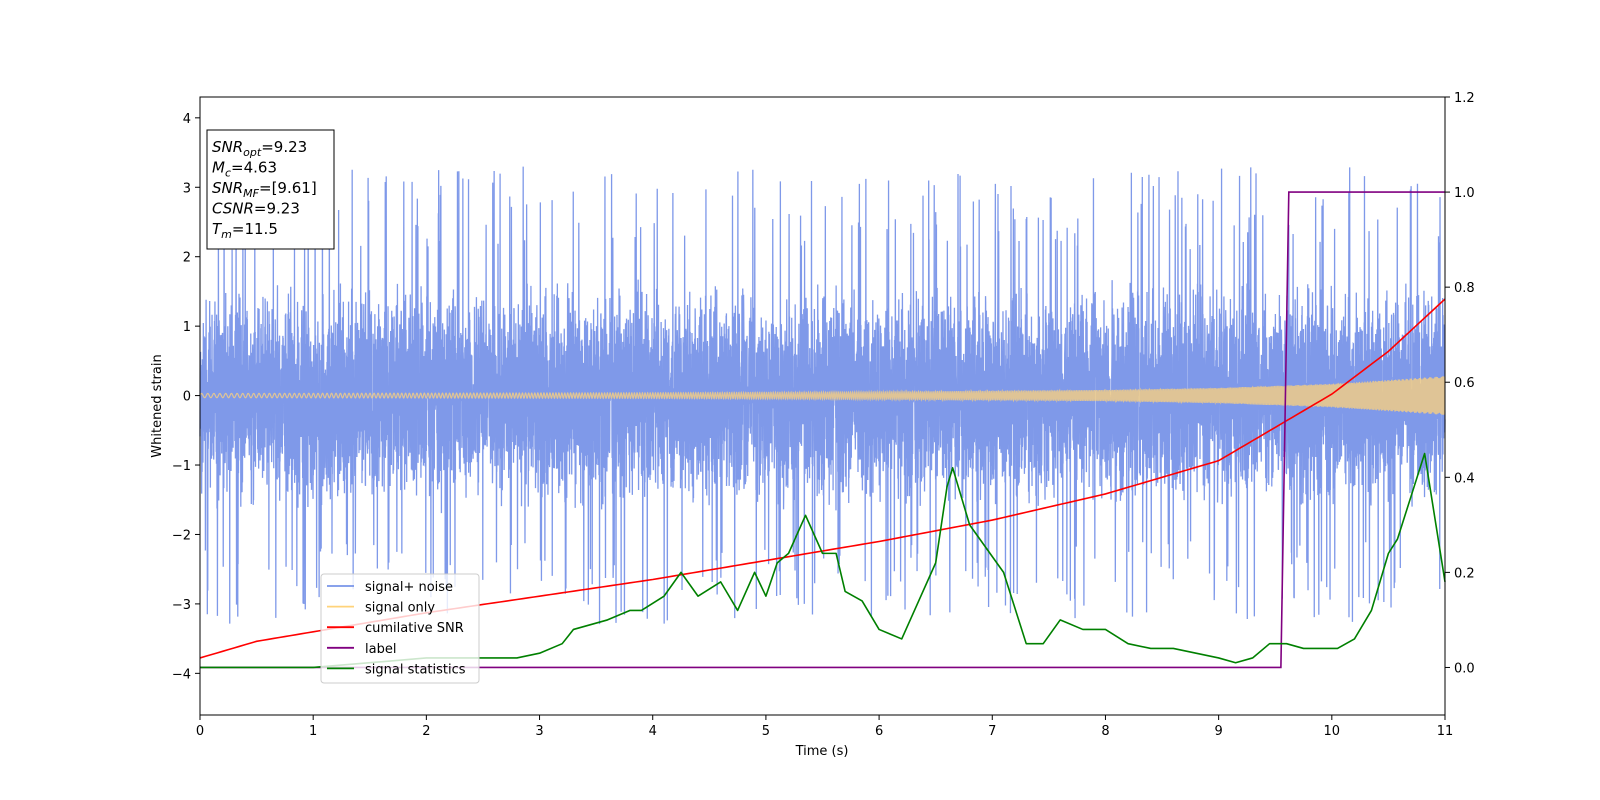 This screenshot has height=800, width=1600. I want to click on x-tick-label: 9, so click(1218, 731).